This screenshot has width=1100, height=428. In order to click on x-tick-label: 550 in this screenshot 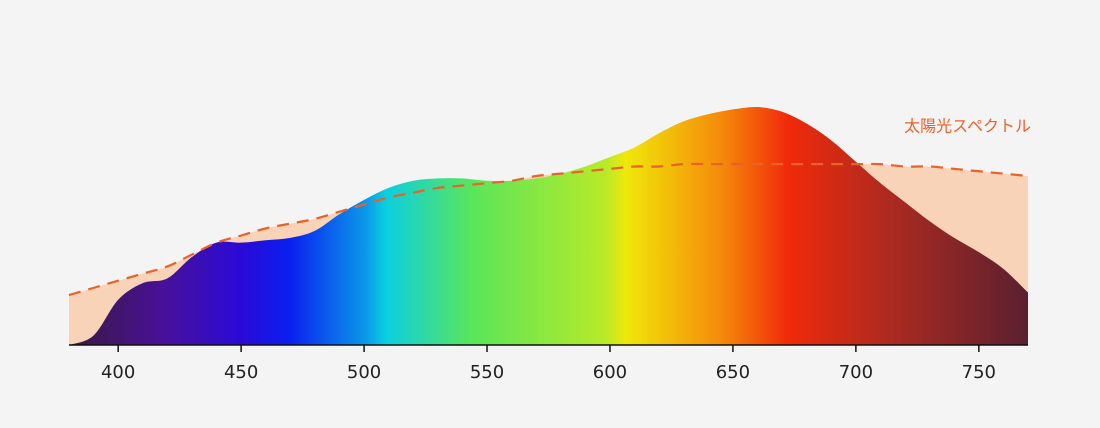, I will do `click(487, 372)`.